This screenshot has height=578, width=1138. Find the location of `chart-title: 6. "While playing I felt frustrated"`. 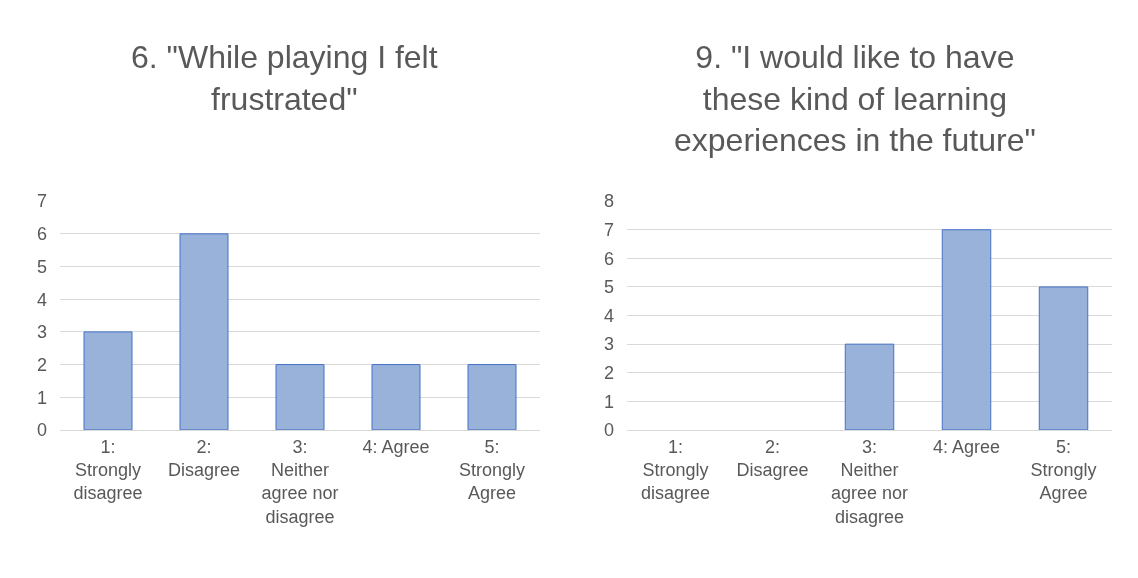

chart-title: 6. "While playing I felt frustrated" is located at coordinates (284, 78).